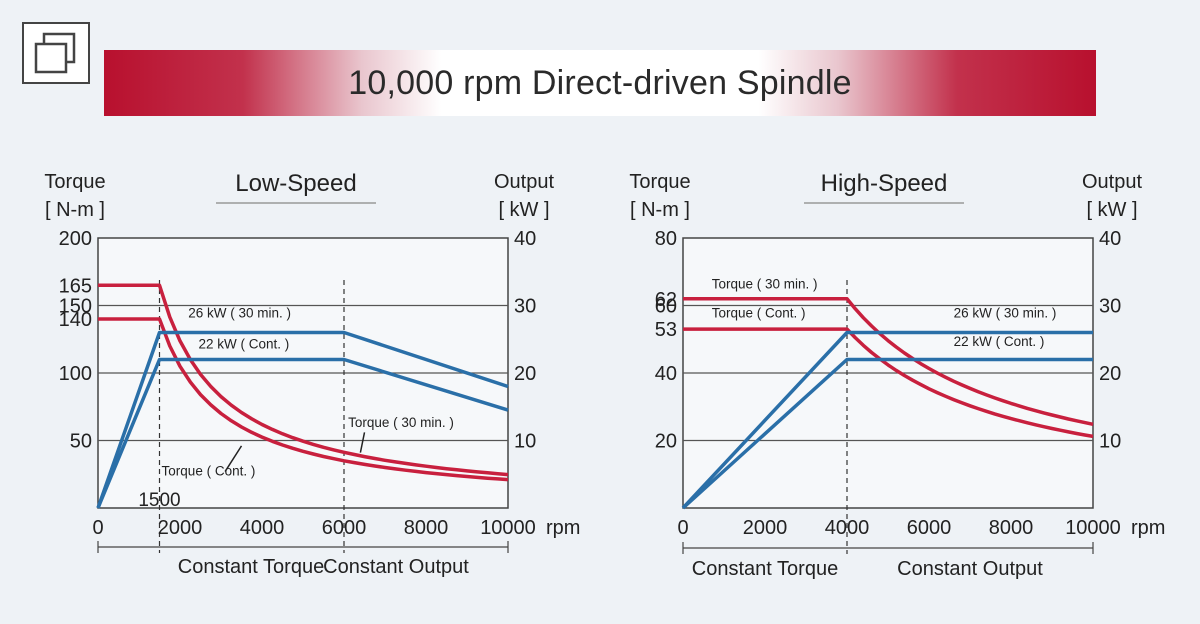 The image size is (1200, 624). Describe the element at coordinates (295, 183) in the screenshot. I see `chart1-title: Low-Speed` at that location.